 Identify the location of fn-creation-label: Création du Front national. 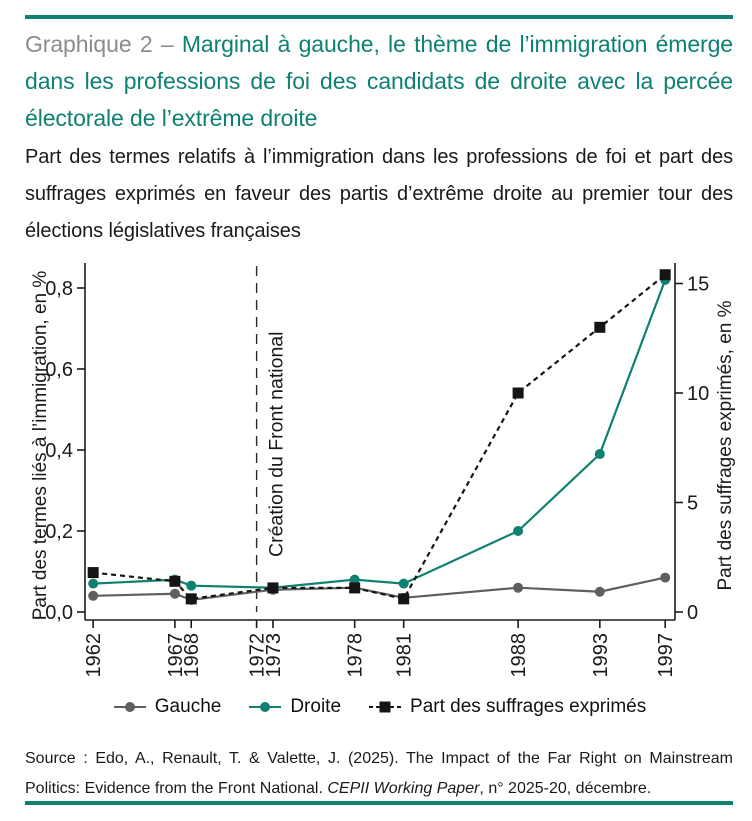
(277, 444).